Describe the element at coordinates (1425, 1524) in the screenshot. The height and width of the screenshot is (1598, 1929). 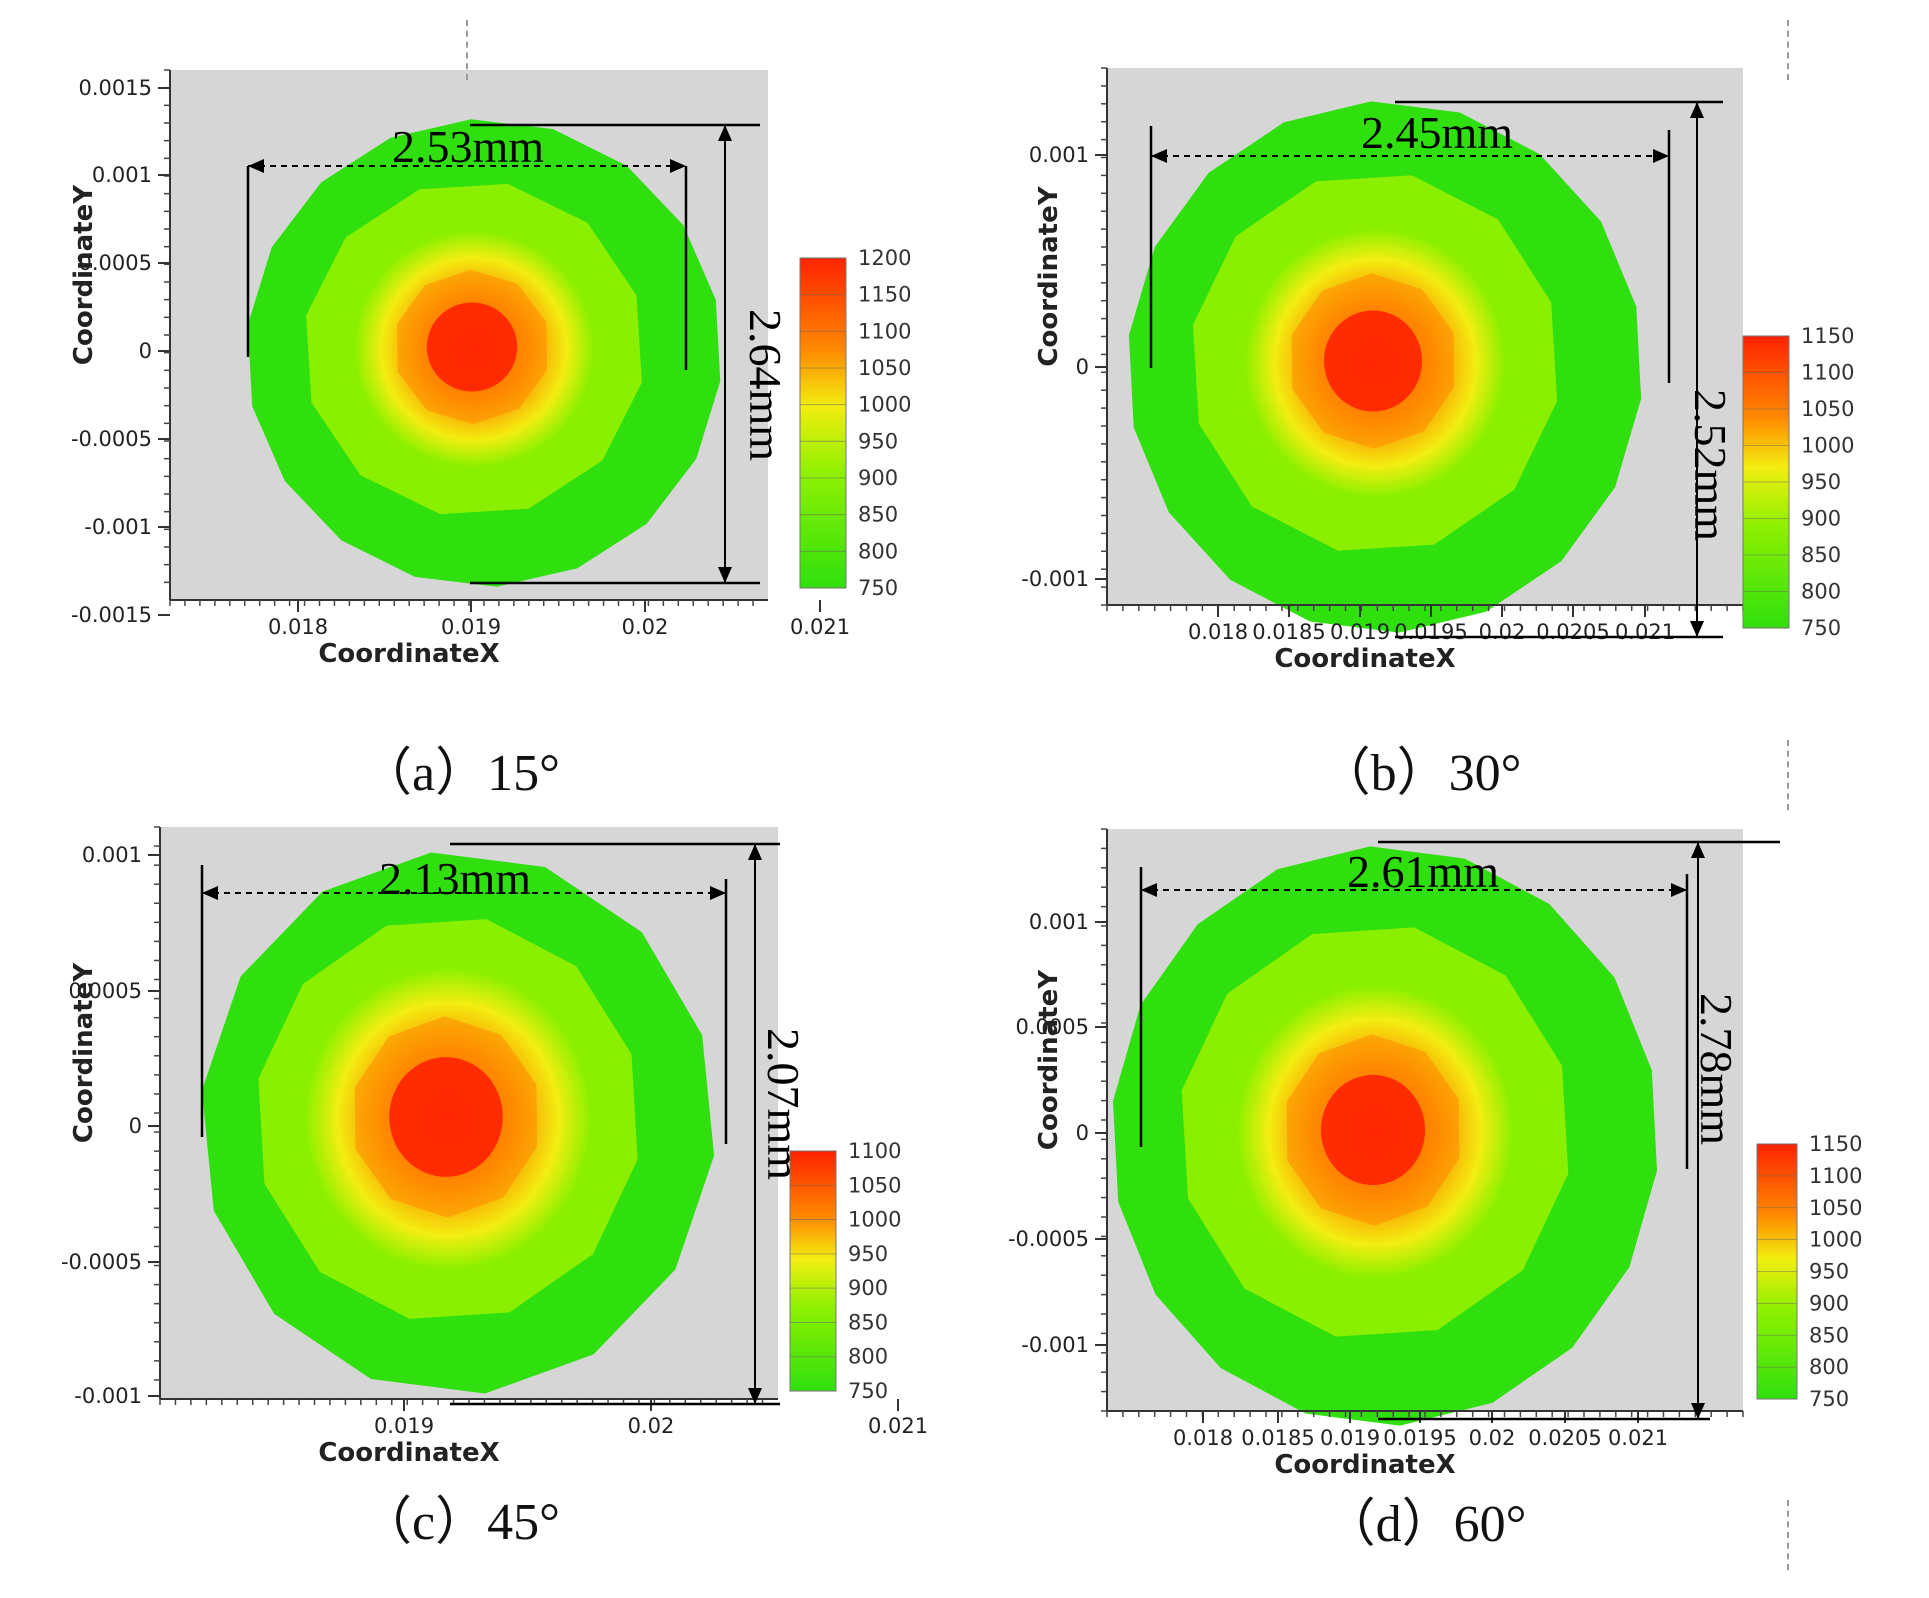
I see `panel-caption: （d）60°` at that location.